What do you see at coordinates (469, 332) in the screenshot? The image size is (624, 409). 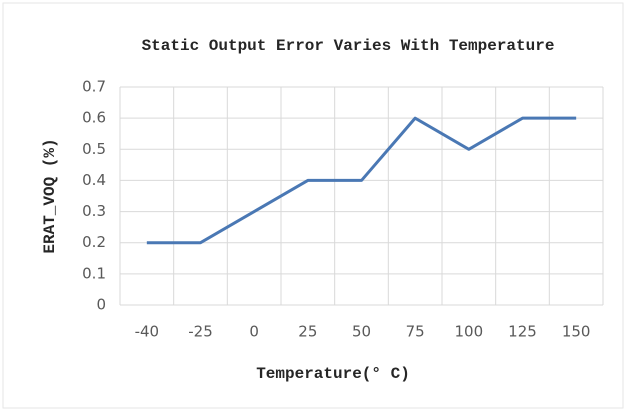 I see `x-tick-label: 100` at bounding box center [469, 332].